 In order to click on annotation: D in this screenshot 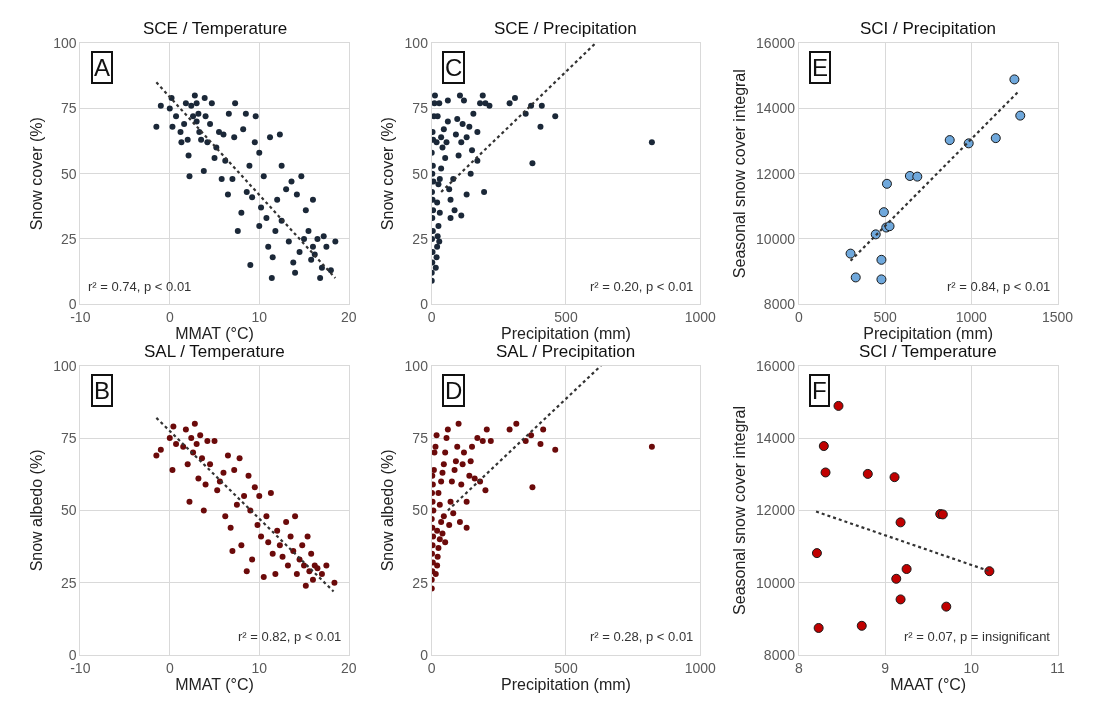, I will do `click(454, 390)`.